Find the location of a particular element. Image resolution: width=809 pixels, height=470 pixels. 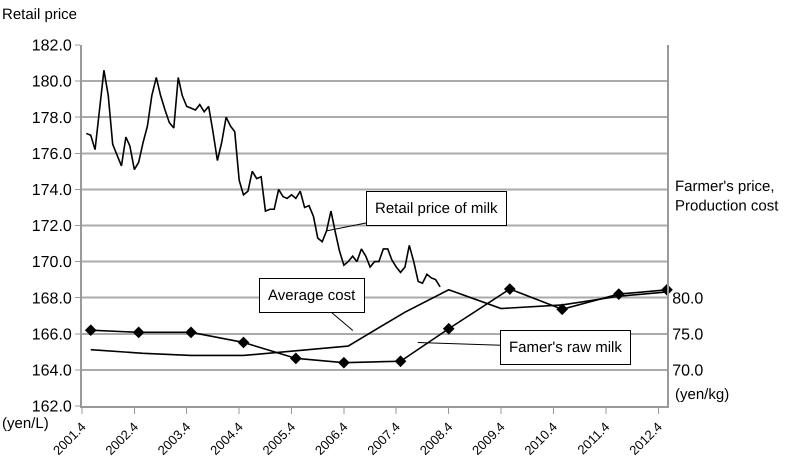

annotation: Retail price of milk is located at coordinates (436, 208).